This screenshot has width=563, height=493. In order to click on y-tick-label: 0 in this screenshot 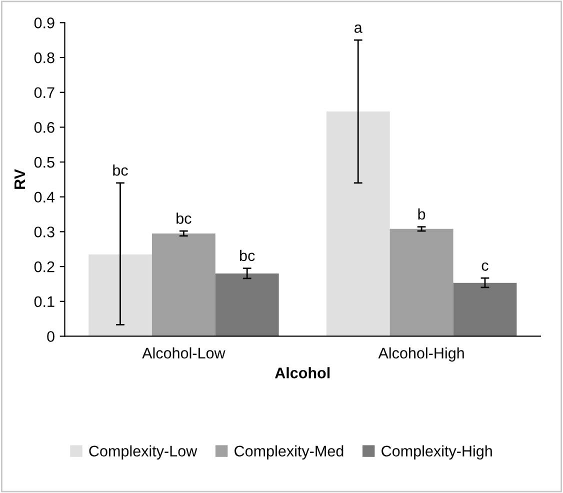, I will do `click(50, 336)`.